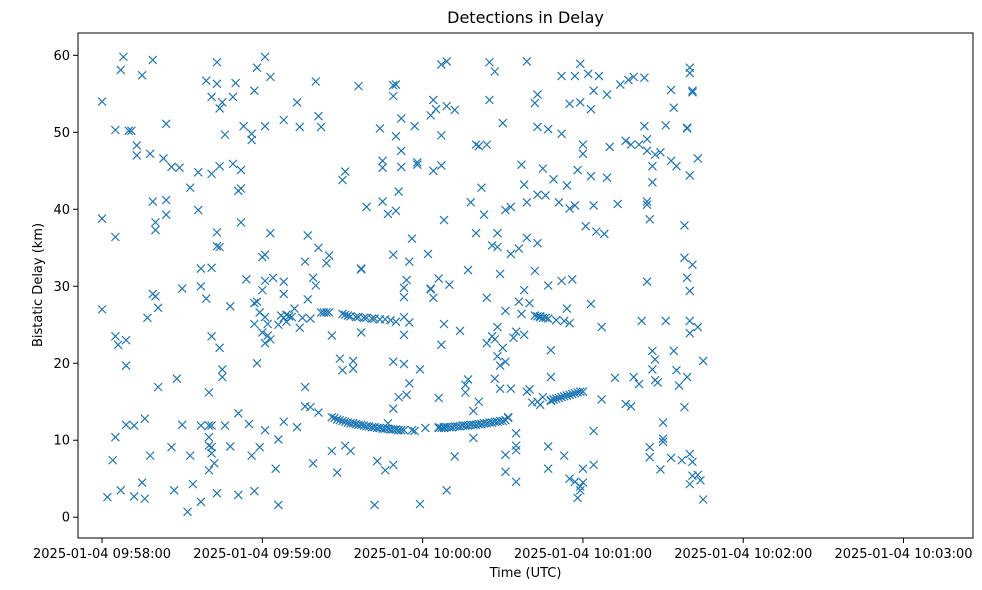  Describe the element at coordinates (102, 554) in the screenshot. I see `x-tick-label: 2025-01-04 09:58:00` at that location.